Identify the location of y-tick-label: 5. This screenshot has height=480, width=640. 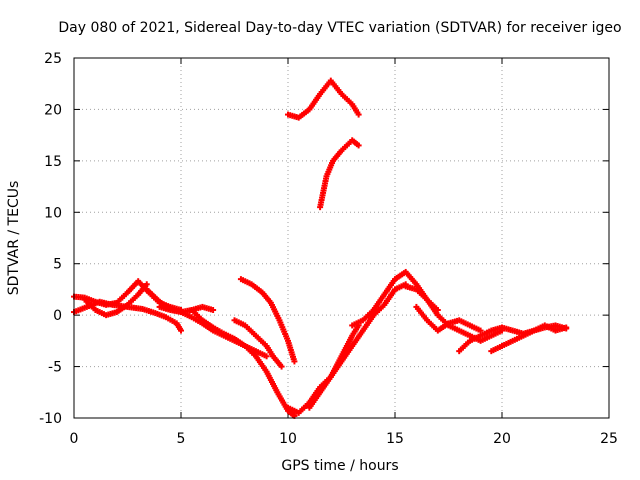
(57, 265).